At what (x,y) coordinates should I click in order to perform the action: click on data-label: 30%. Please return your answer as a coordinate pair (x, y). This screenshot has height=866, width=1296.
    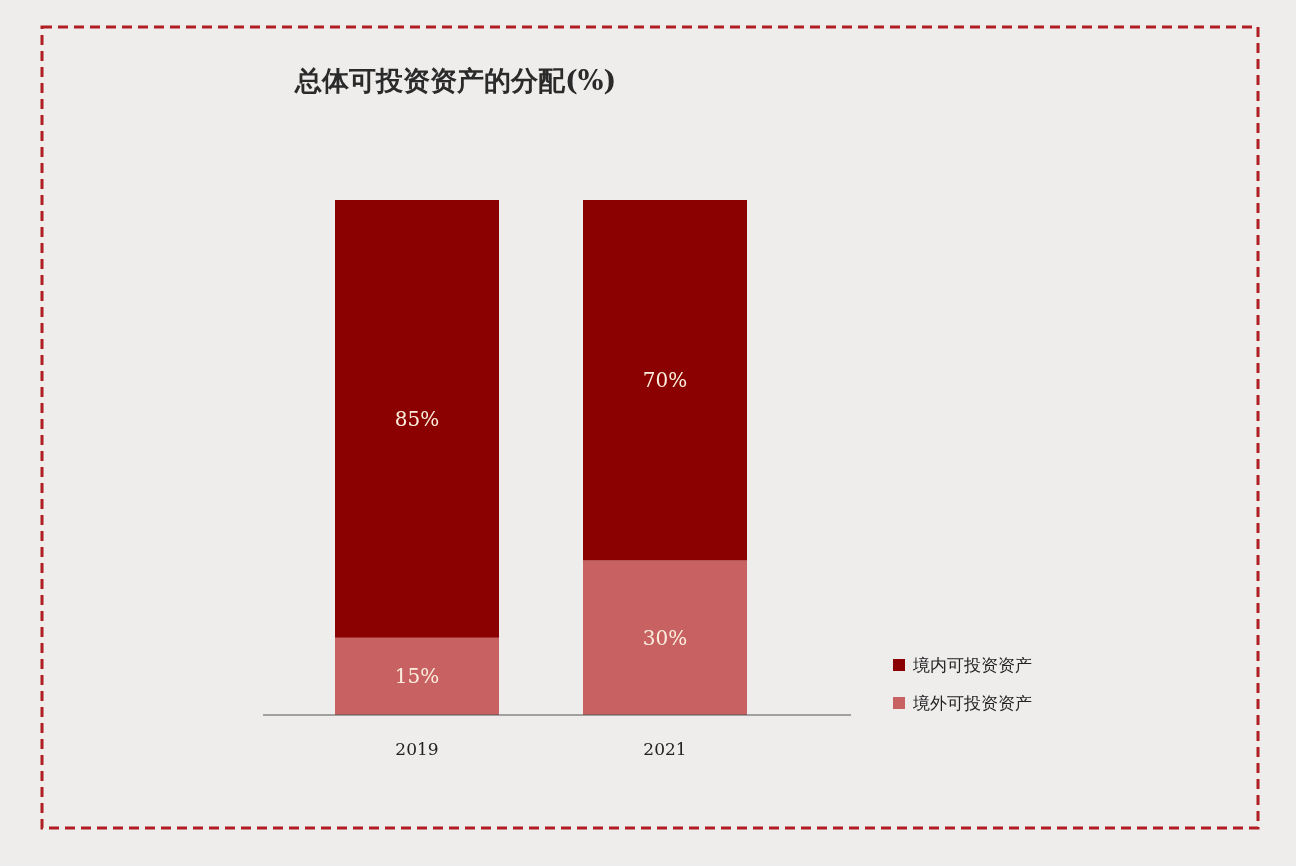
    Looking at the image, I should click on (665, 637).